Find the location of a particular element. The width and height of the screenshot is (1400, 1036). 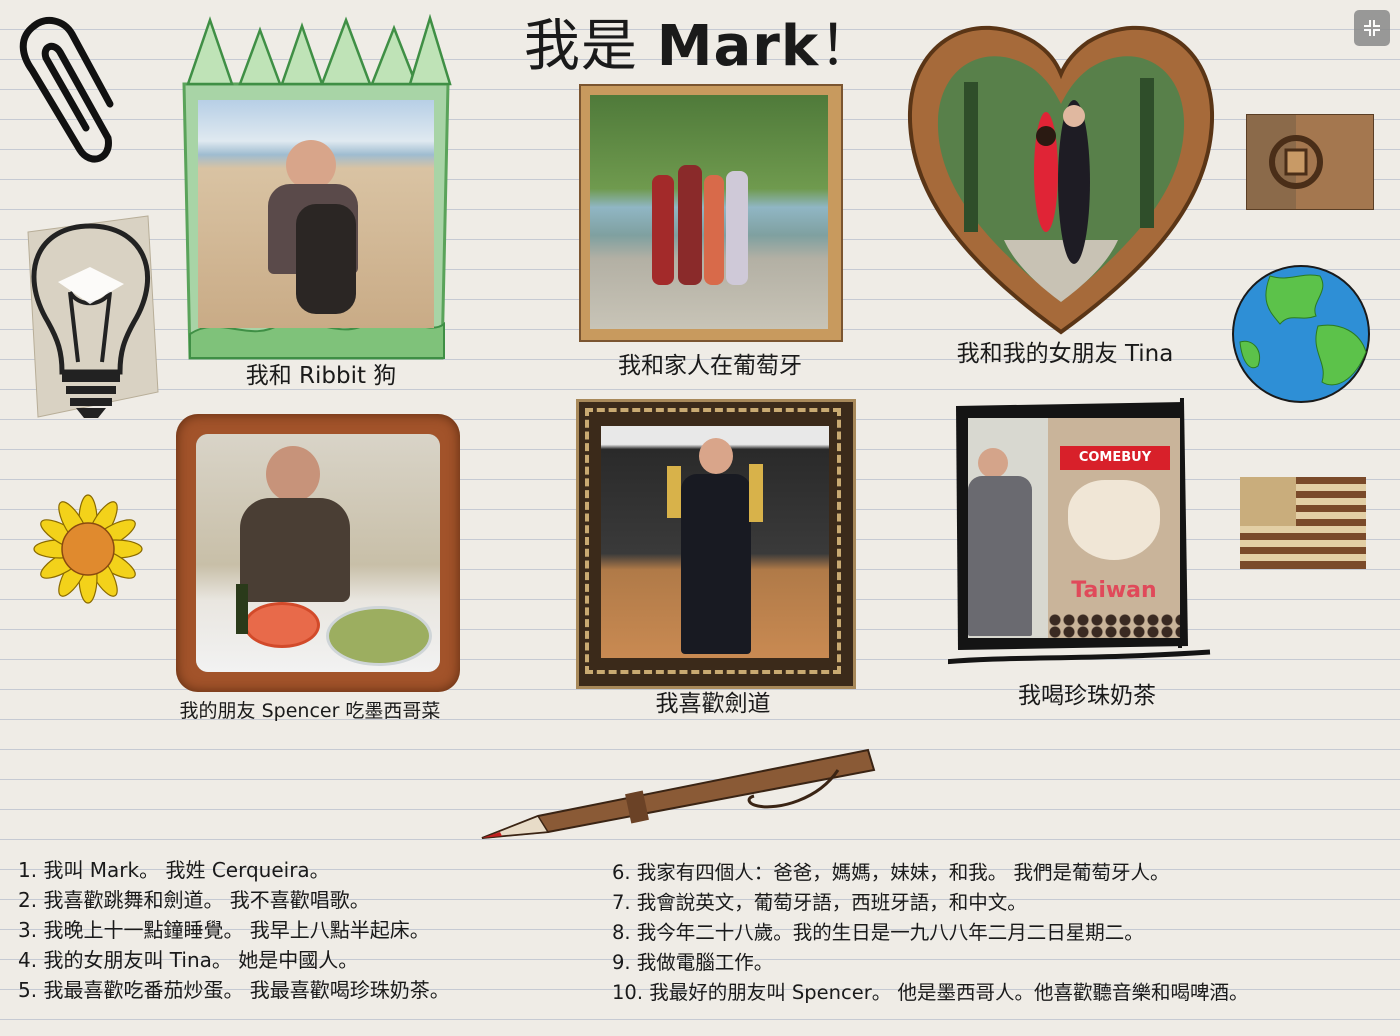

page-title: 我是 Mark！ is located at coordinates (700, 47).